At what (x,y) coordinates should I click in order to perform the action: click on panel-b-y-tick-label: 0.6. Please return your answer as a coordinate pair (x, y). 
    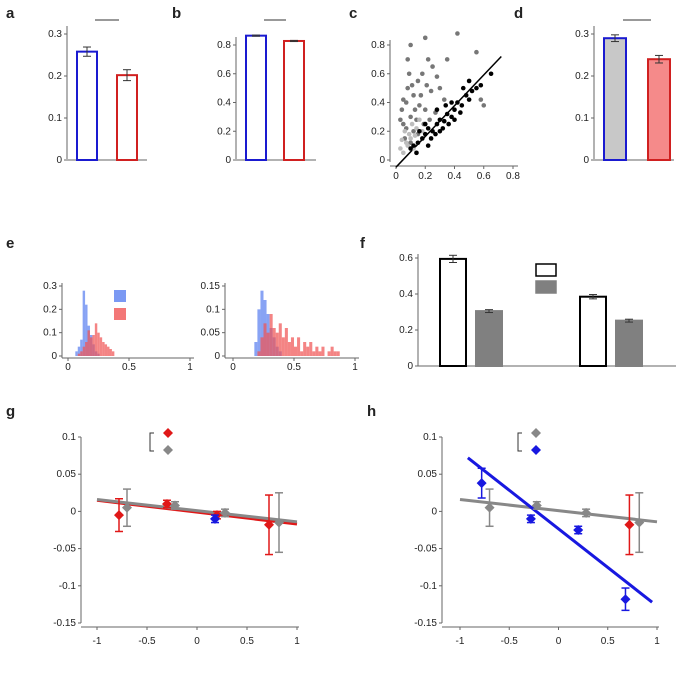
    Looking at the image, I should click on (224, 74).